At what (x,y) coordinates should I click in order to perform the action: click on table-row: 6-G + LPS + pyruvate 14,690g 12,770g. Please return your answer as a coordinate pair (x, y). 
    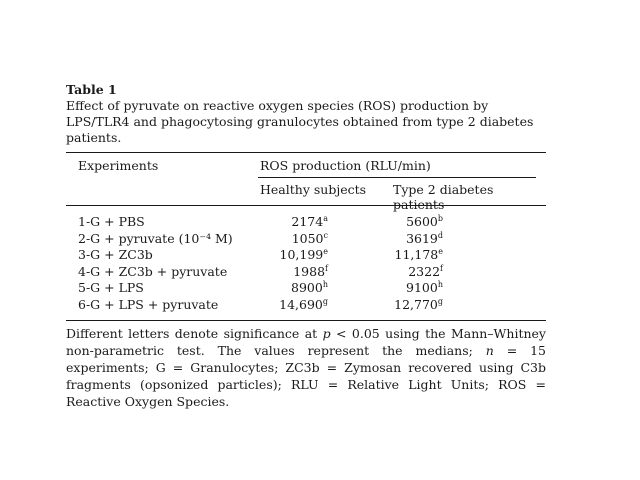
    Looking at the image, I should click on (306, 305).